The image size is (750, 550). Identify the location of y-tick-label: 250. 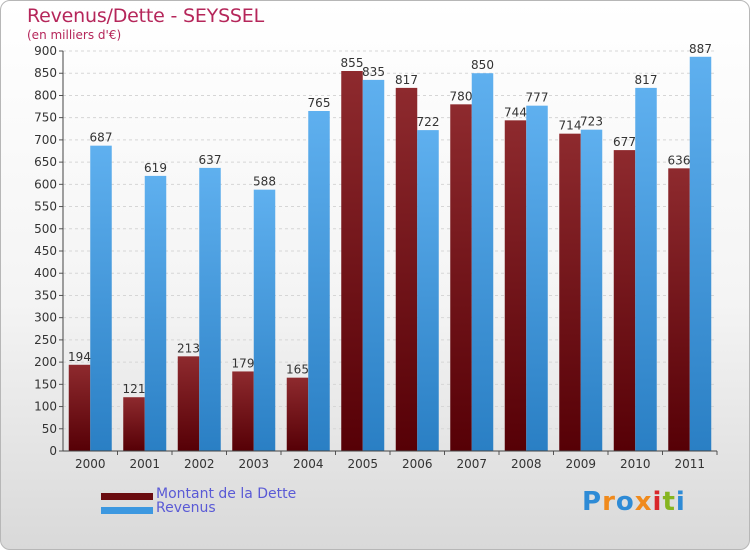
(45, 340).